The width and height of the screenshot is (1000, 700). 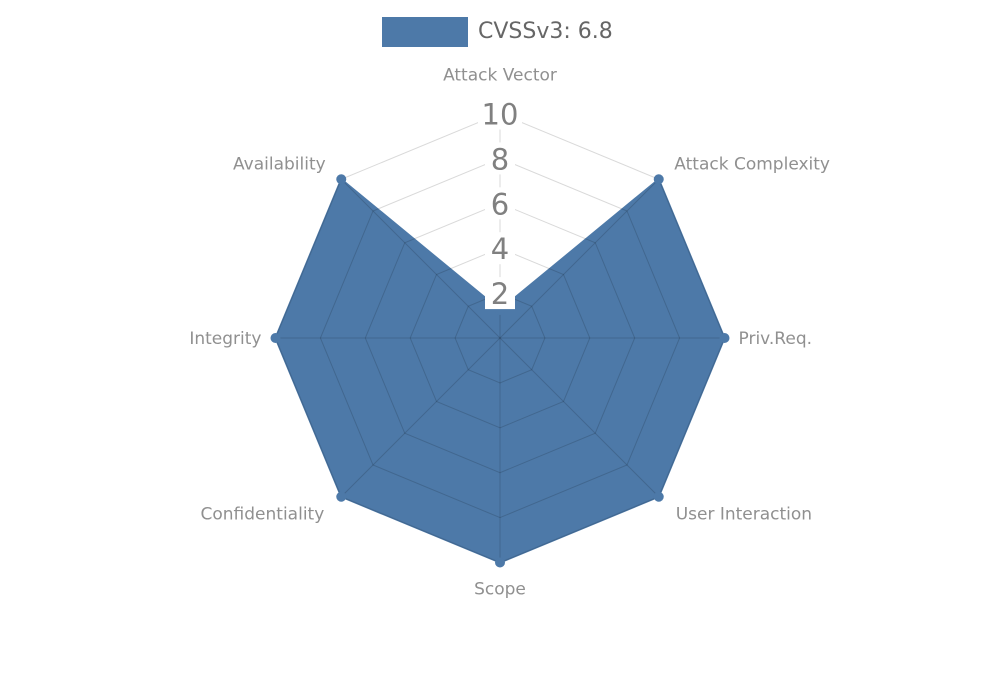 I want to click on legend-item: CVSSv3: 6.8, so click(x=497, y=32).